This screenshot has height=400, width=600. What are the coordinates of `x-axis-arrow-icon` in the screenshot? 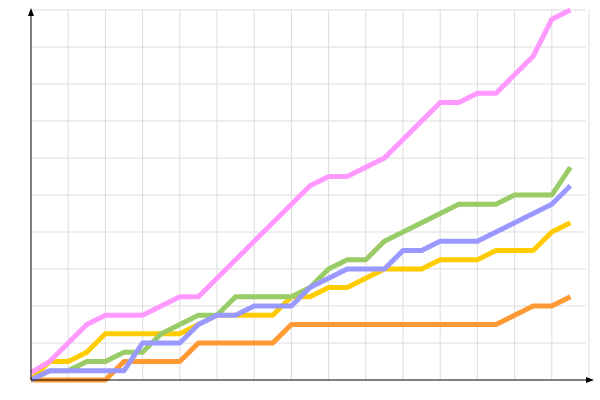 It's located at (590, 380).